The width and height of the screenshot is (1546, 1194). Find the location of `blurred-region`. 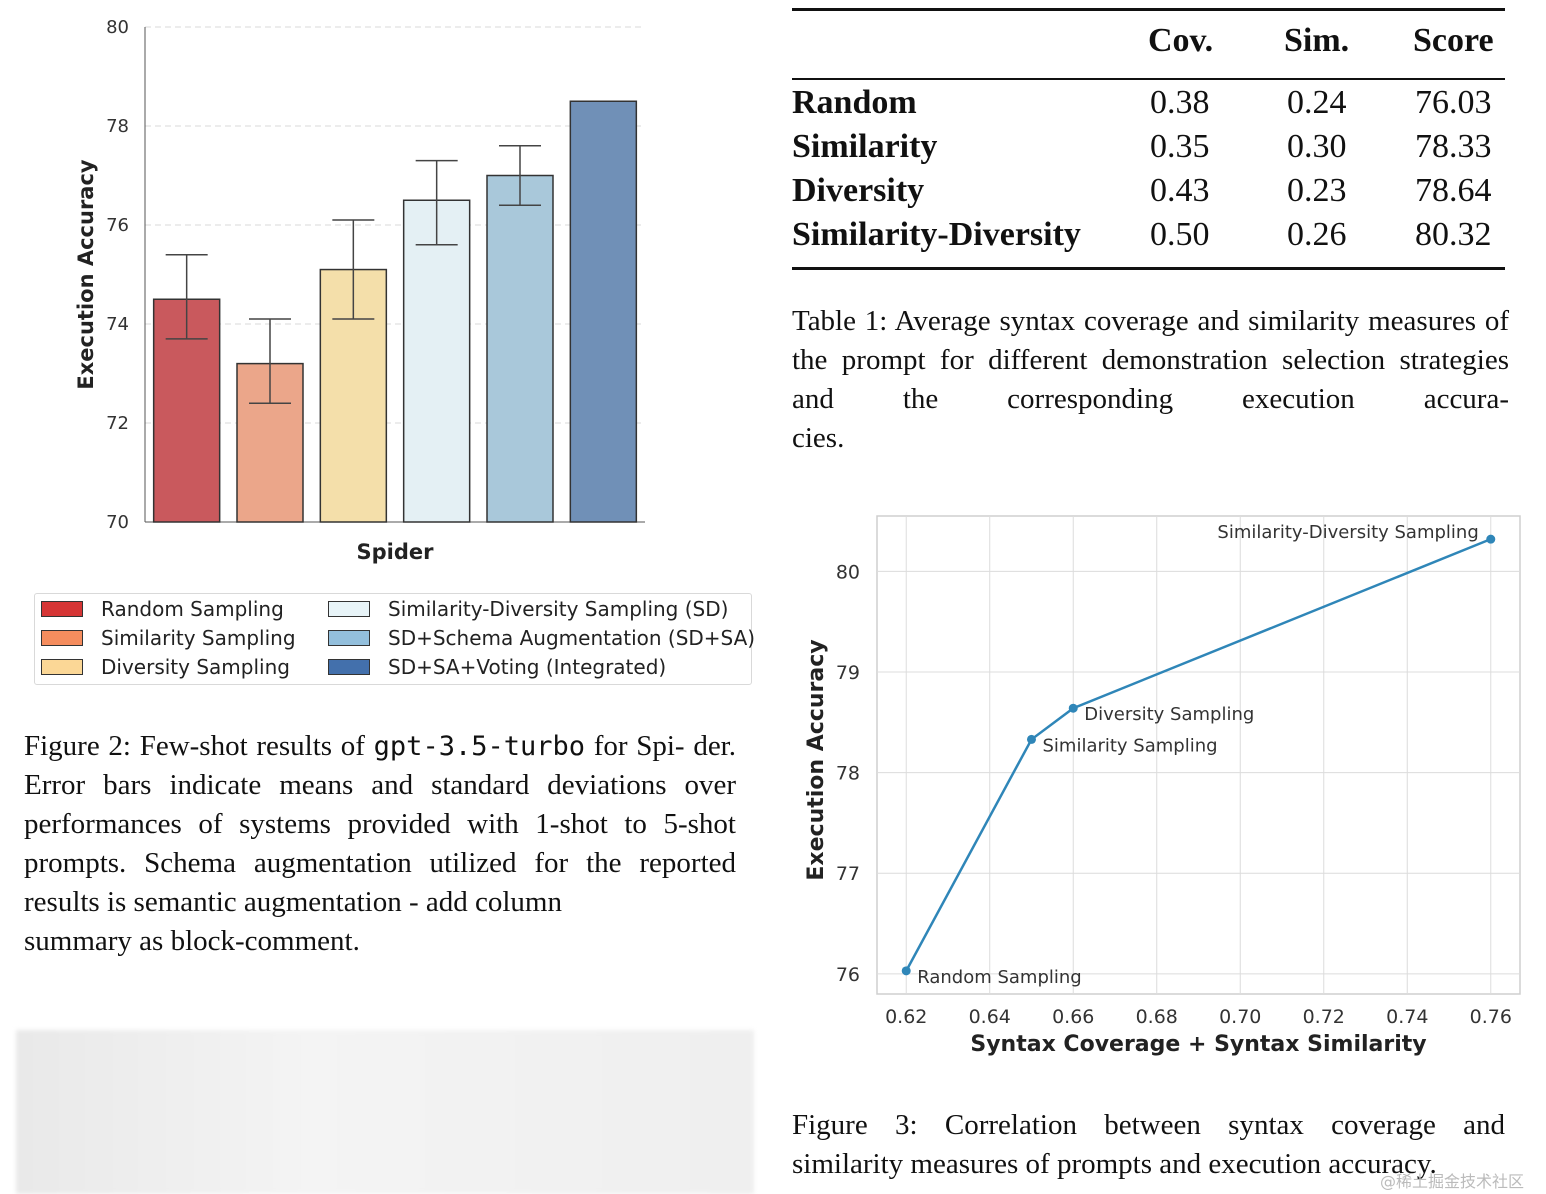

blurred-region is located at coordinates (385, 1112).